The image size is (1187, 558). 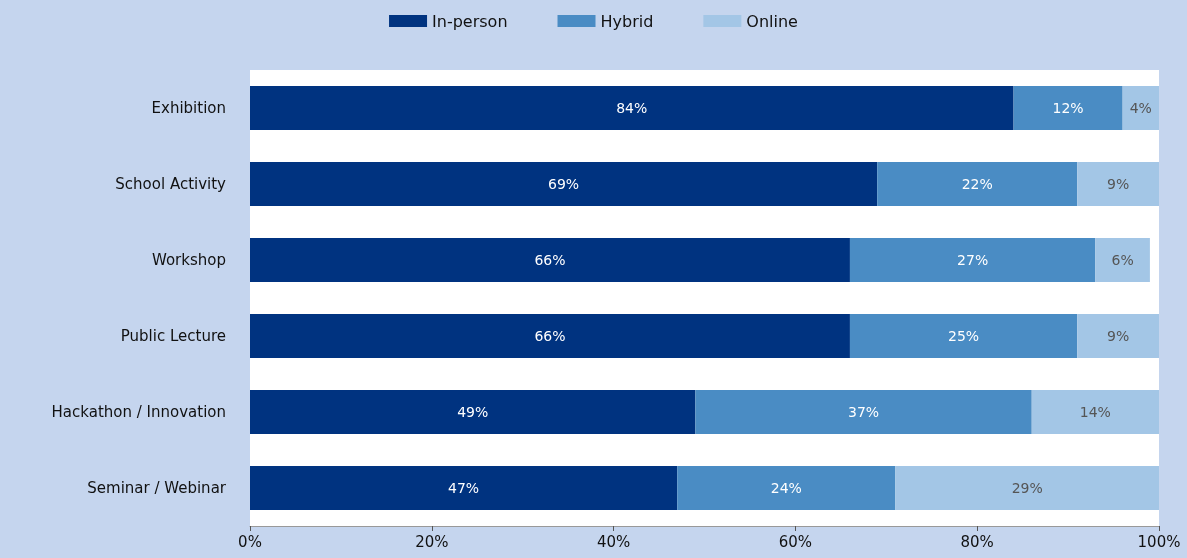 I want to click on data-label: 12%, so click(x=1068, y=108).